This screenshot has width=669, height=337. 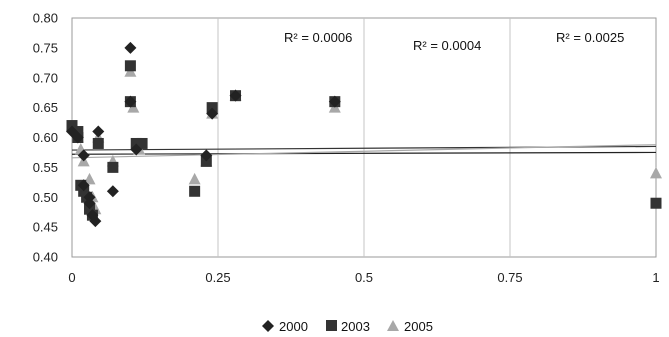 I want to click on r2-label-2005: R² = 0.0025, so click(x=590, y=37).